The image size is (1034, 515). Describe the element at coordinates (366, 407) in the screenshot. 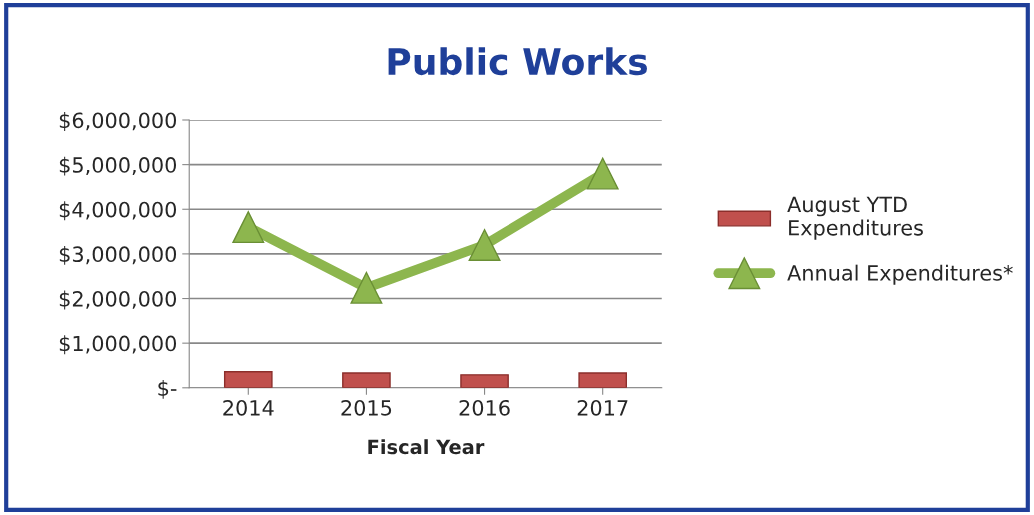

I see `x-tick-label: 2015` at that location.